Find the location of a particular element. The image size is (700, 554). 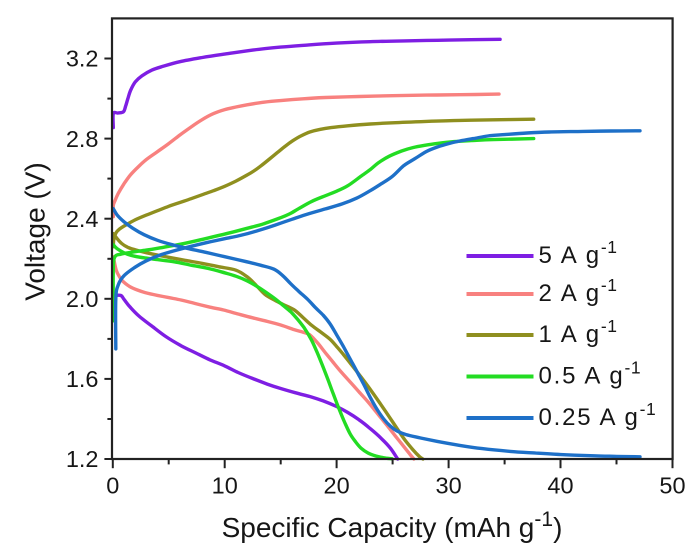

svg-text: 1 A g-1 is located at coordinates (578, 332).